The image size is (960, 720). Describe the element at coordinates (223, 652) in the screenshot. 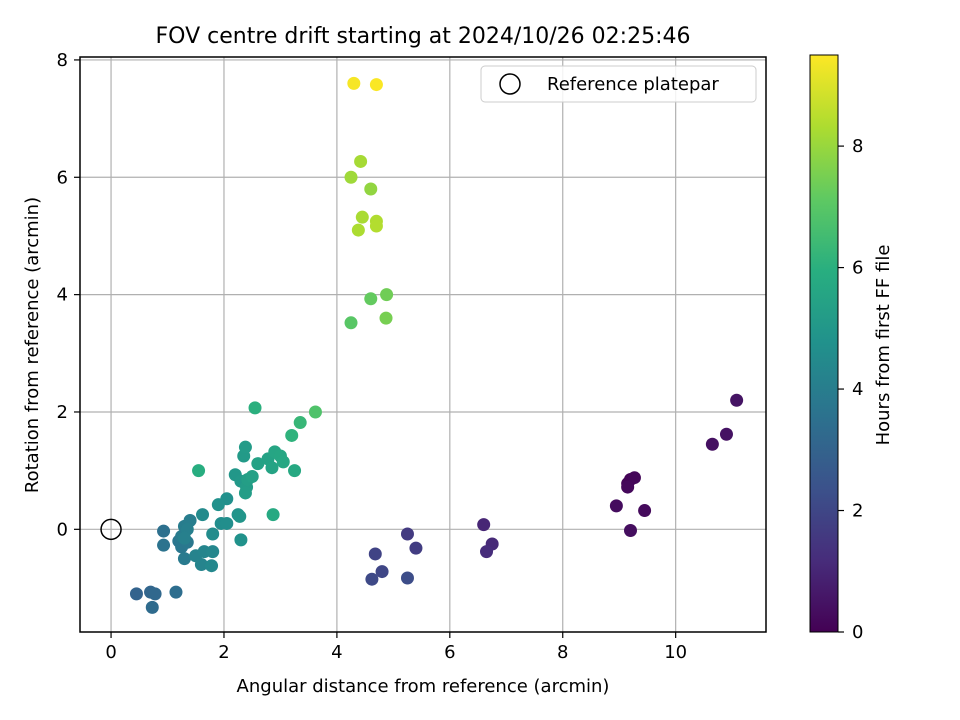

I see `x-tick-label: 2` at that location.